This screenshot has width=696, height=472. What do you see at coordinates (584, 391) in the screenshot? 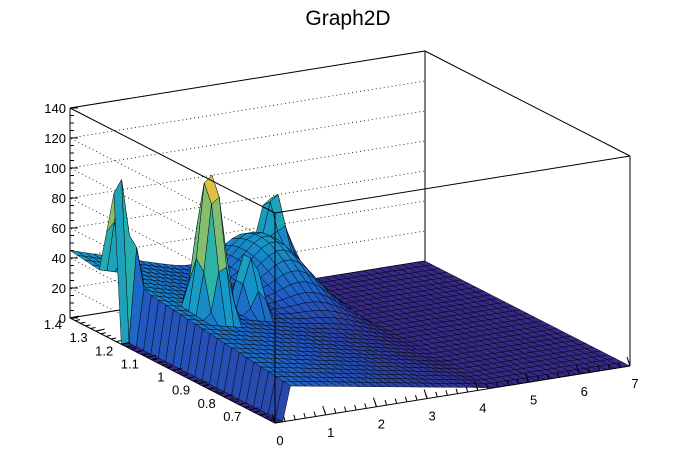
I see `x-axis-tick-label: 6` at bounding box center [584, 391].